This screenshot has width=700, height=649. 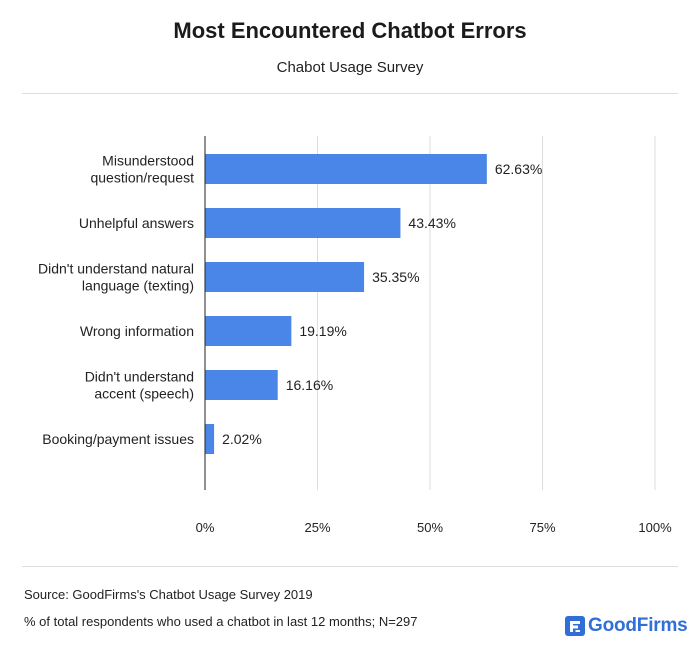 What do you see at coordinates (148, 161) in the screenshot?
I see `category-label: Misunderstood` at bounding box center [148, 161].